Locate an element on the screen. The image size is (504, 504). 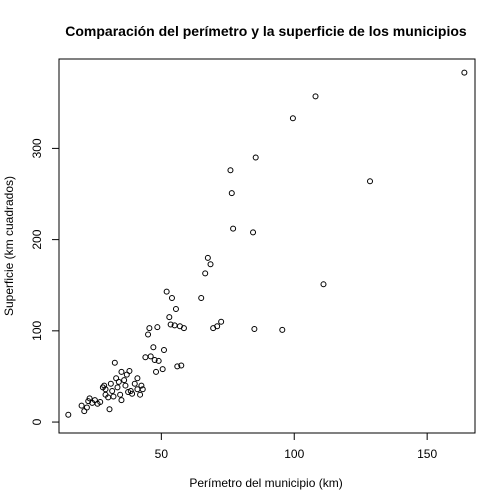
x-axis-label: Perímetro del municipio (km) is located at coordinates (265, 483).